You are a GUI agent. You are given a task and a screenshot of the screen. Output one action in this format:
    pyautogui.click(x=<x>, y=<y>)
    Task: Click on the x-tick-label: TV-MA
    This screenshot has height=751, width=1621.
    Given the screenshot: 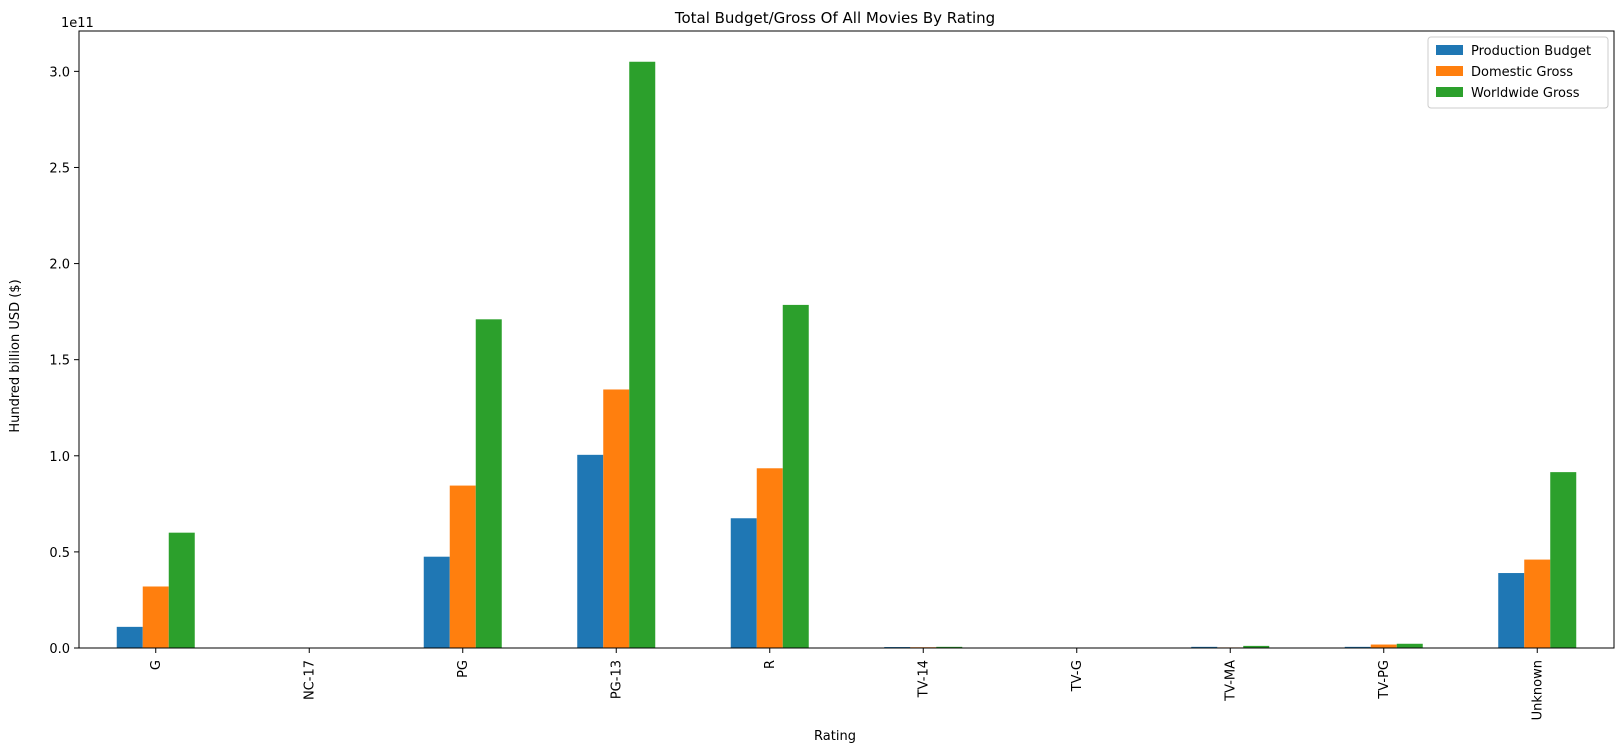 What is the action you would take?
    pyautogui.click(x=1230, y=681)
    